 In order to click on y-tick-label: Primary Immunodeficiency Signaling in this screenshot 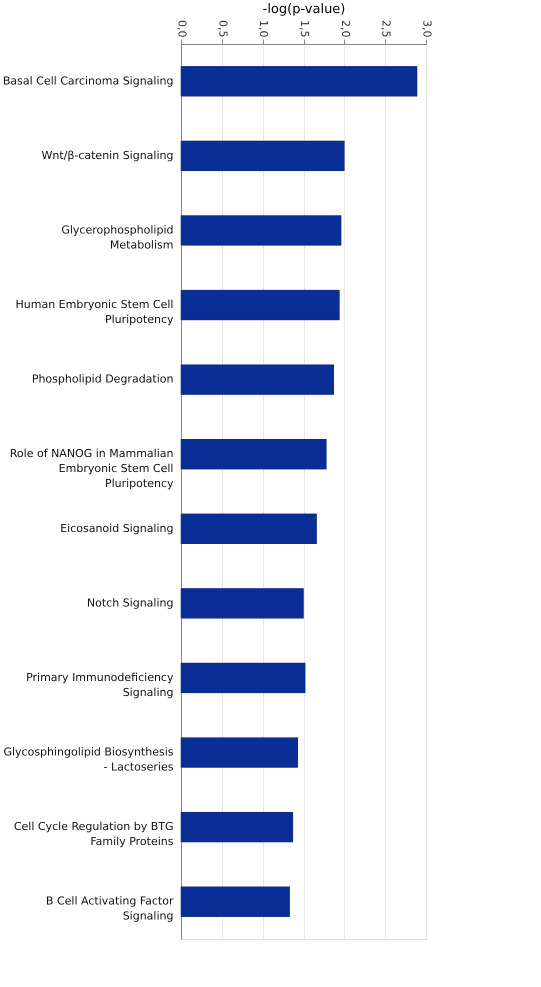, I will do `click(100, 684)`.